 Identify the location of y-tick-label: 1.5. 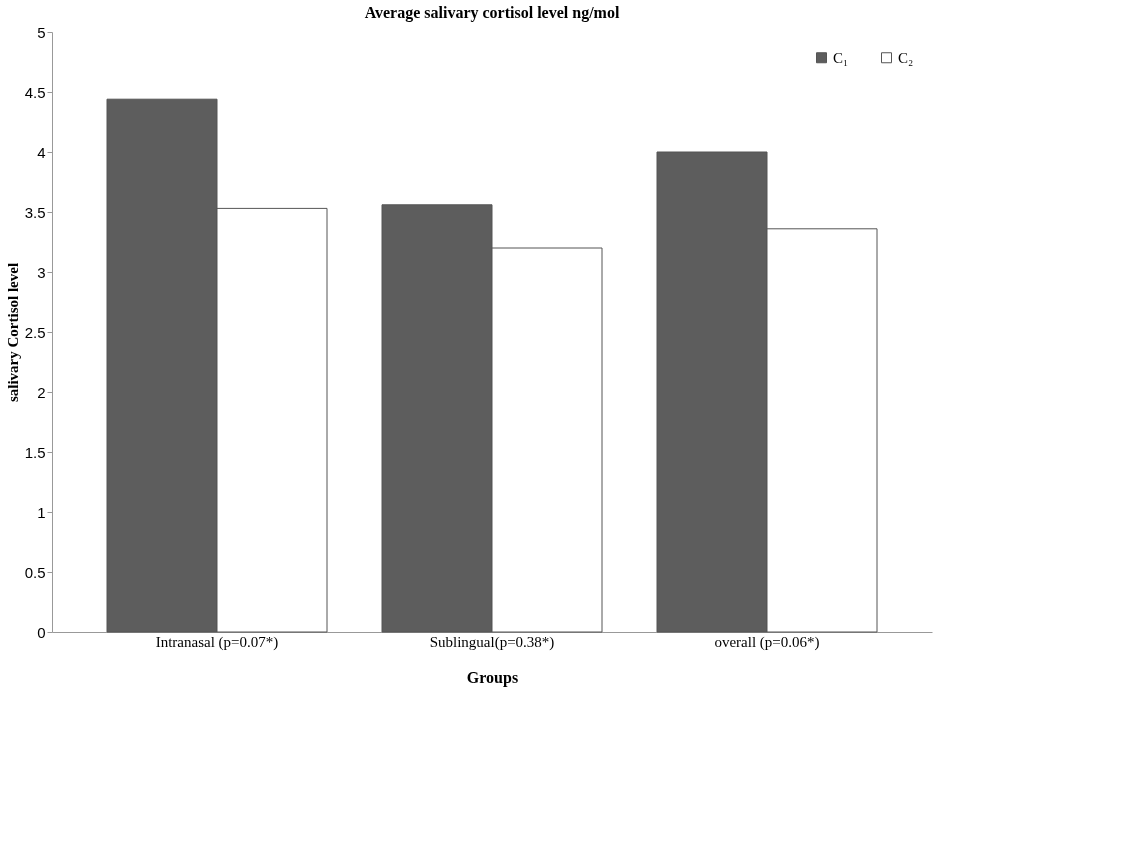
(35, 452).